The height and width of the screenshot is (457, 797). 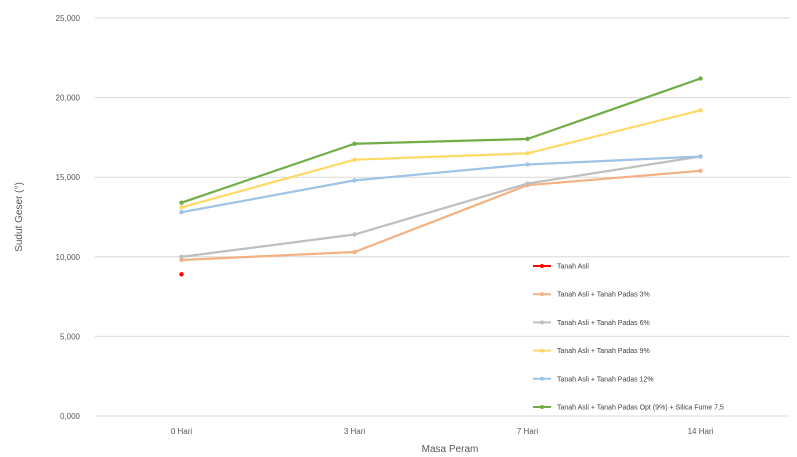 I want to click on y-tick-labels: 0,000 5,000 10,000 15,000 20,000 25,000, so click(x=68, y=217).